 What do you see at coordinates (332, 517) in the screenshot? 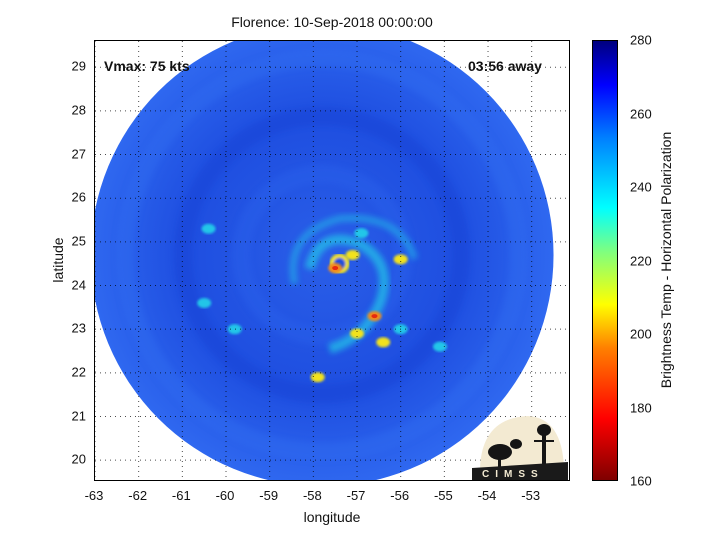
I see `x-axis-label: longitude` at bounding box center [332, 517].